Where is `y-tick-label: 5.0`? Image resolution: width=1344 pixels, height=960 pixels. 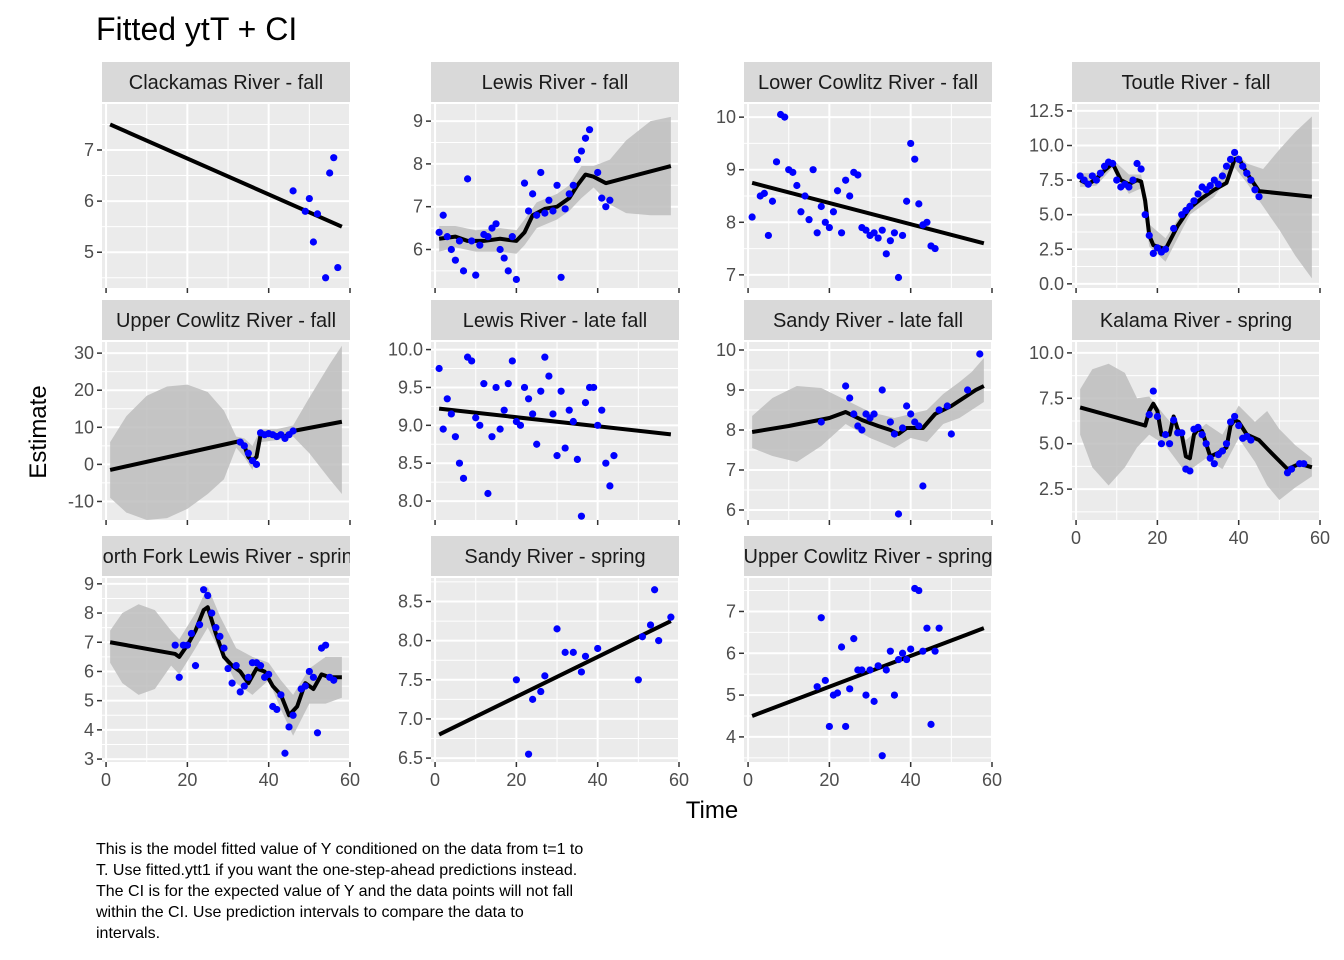 y-tick-label: 5.0 is located at coordinates (1051, 215).